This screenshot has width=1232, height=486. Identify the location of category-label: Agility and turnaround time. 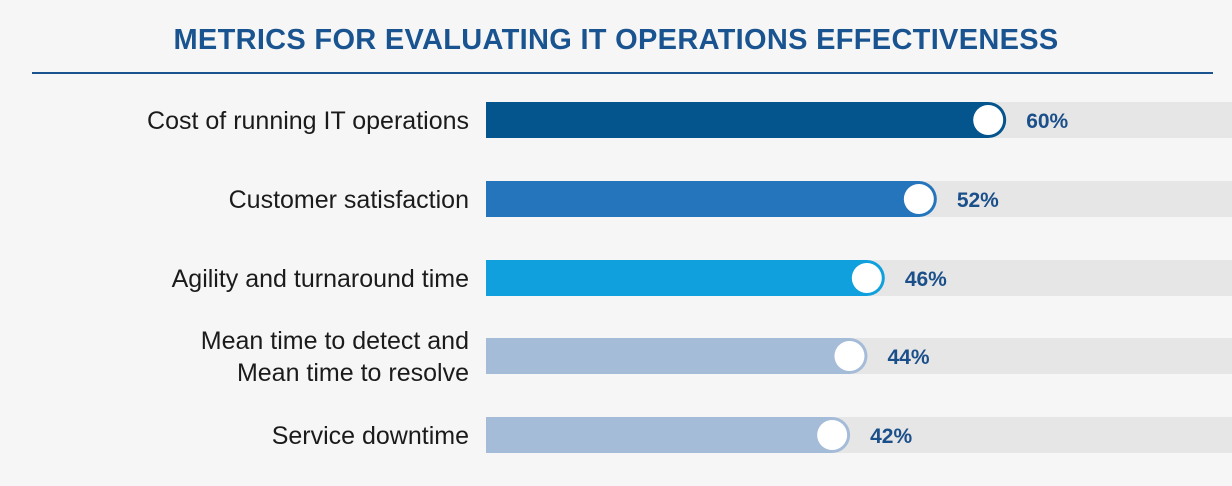
(320, 279).